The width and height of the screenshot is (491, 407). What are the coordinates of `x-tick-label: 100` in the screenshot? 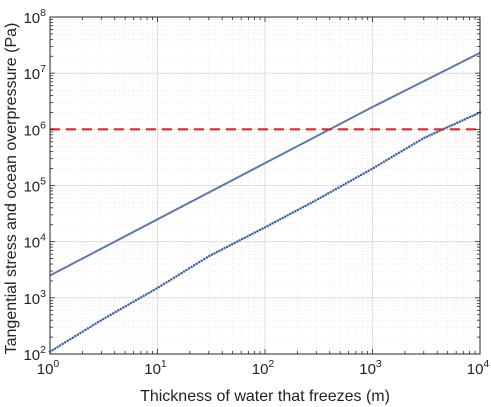 It's located at (48, 368).